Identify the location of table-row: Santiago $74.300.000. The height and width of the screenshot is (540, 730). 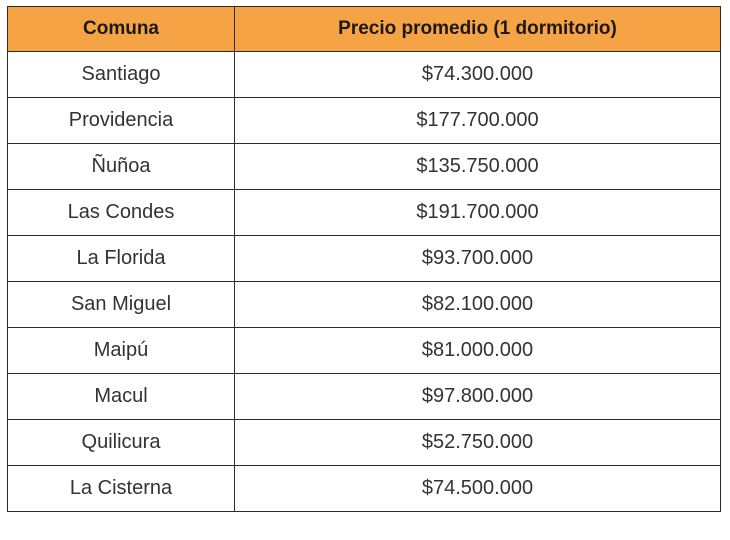
(364, 74).